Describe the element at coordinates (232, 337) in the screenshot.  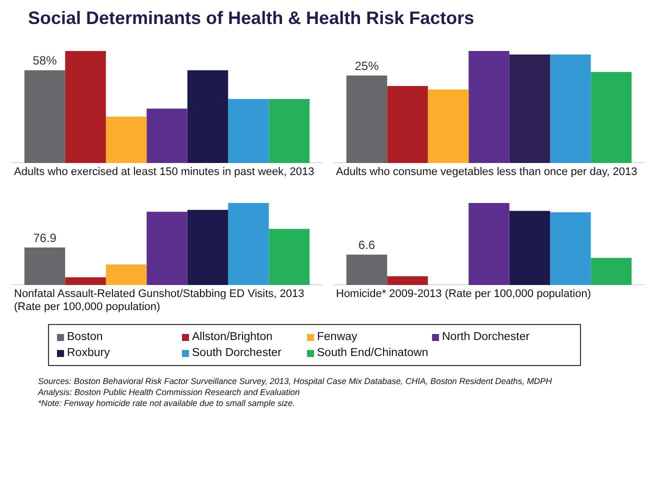
I see `legend-label: Allston/Brighton` at that location.